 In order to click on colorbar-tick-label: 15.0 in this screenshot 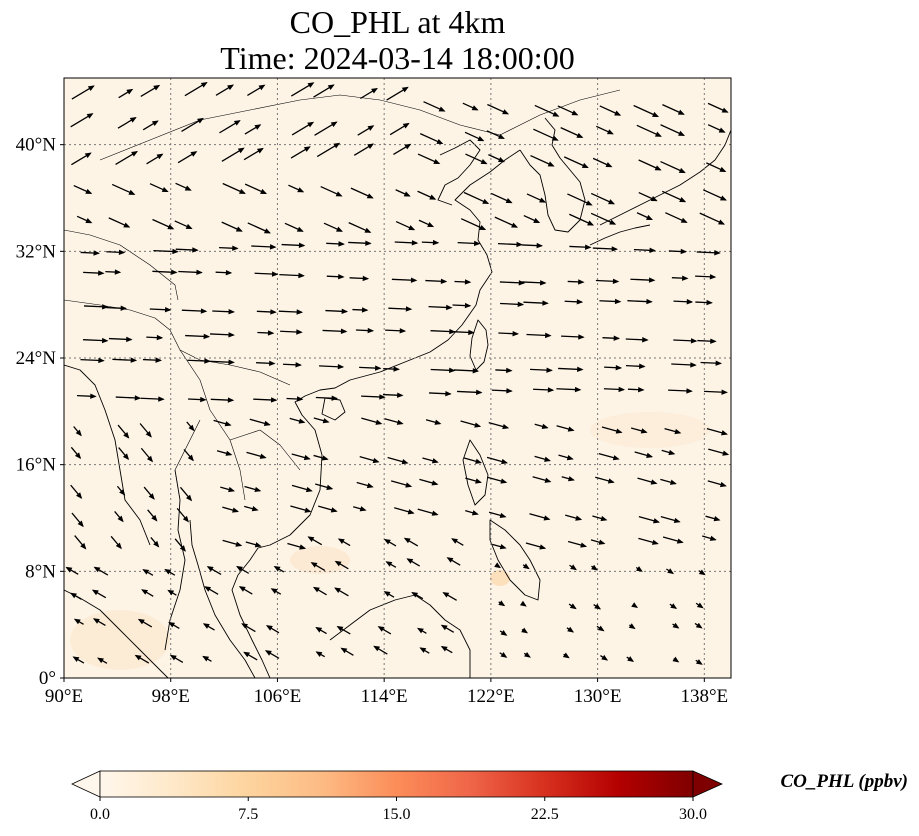, I will do `click(397, 814)`.